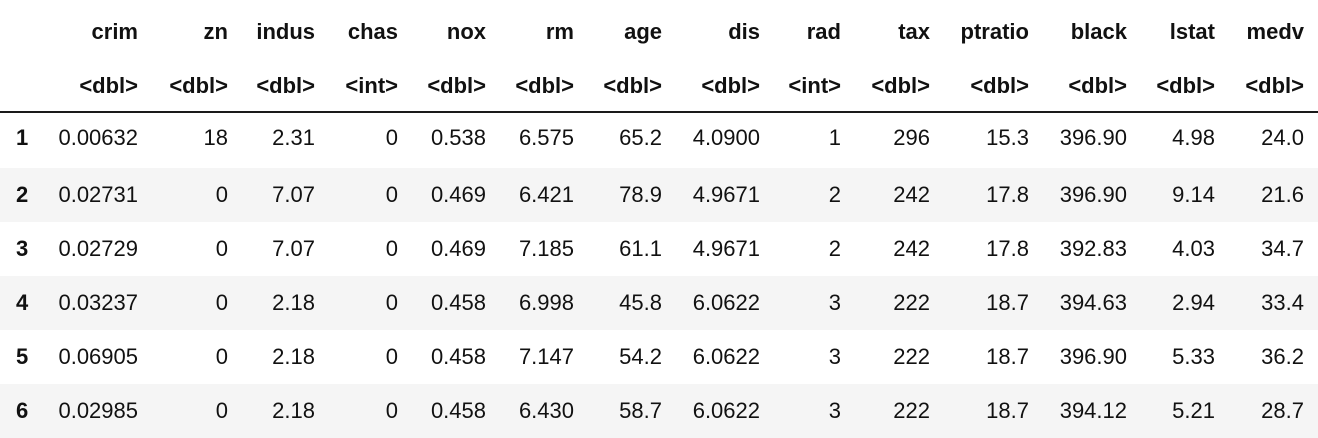  I want to click on table-cell: 392.83, so click(1093, 248).